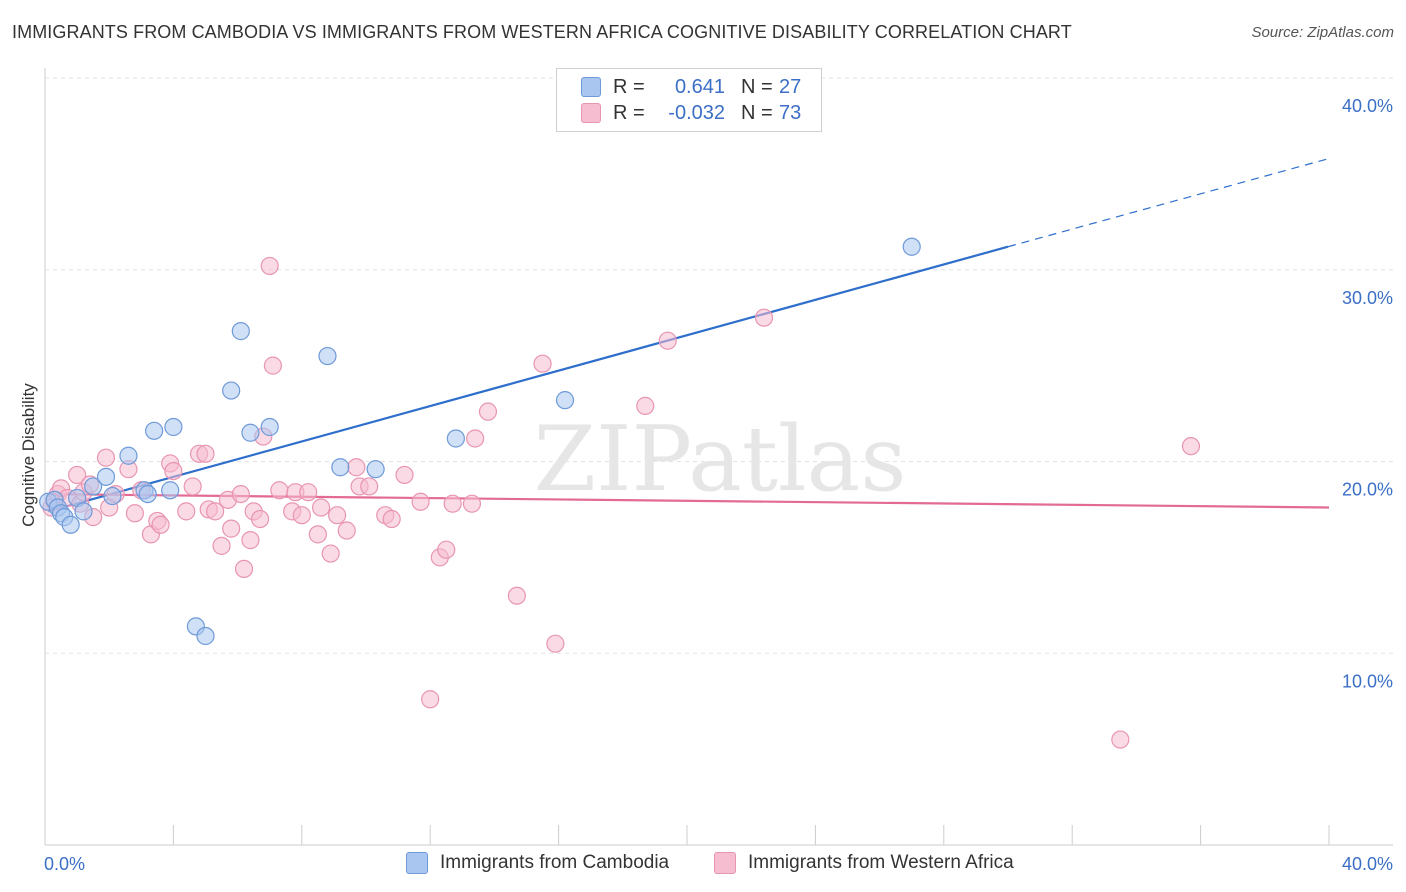 This screenshot has width=1406, height=892. Describe the element at coordinates (689, 500) in the screenshot. I see `western-africa-trend-line` at that location.